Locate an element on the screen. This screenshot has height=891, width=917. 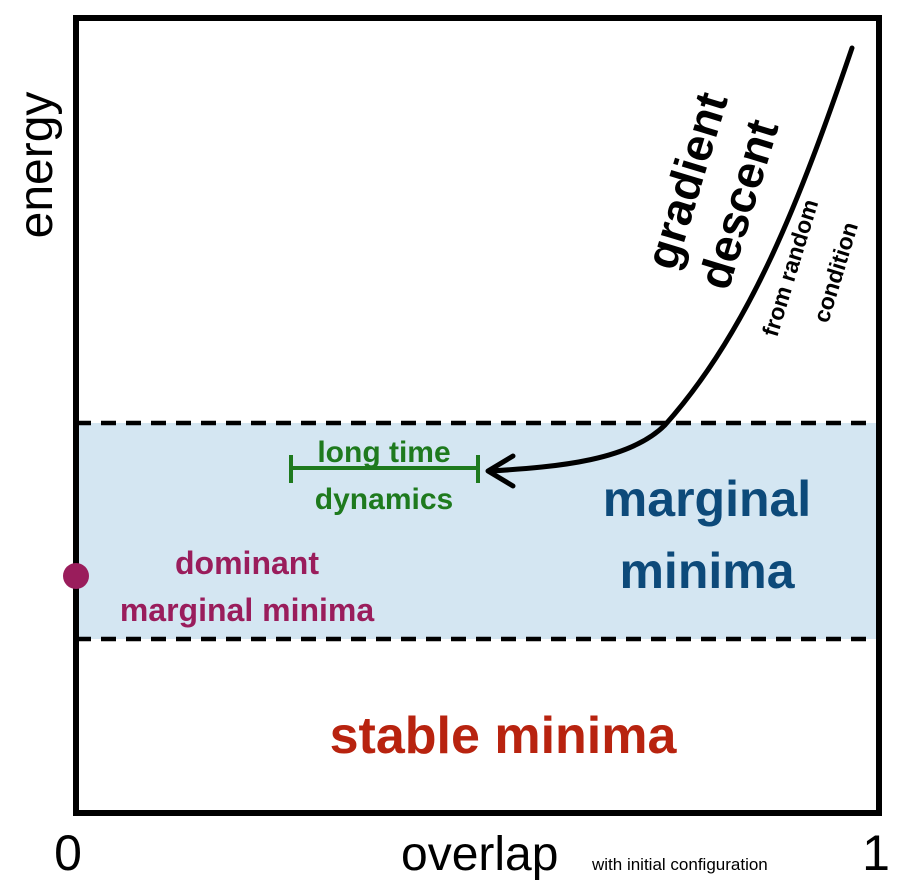
y-axis-label: energy is located at coordinates (36, 165).